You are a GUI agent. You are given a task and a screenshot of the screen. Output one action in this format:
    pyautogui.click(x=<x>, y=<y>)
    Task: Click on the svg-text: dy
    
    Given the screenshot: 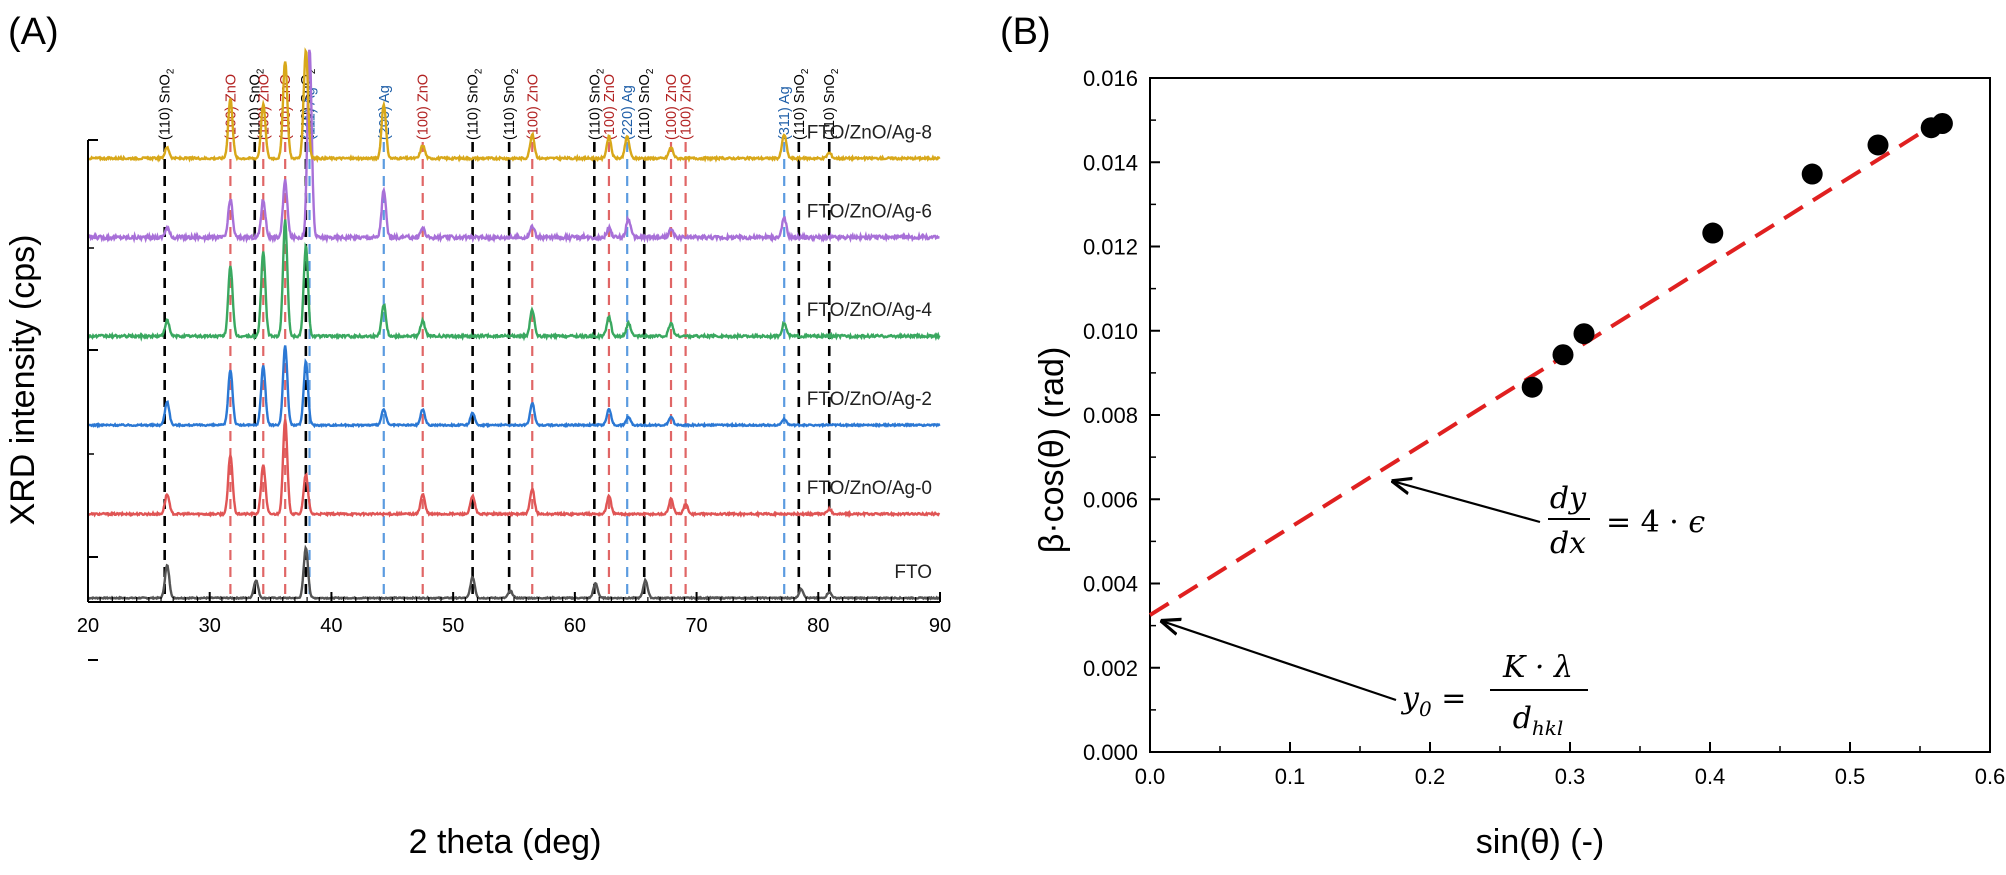 What is the action you would take?
    pyautogui.click(x=1568, y=498)
    